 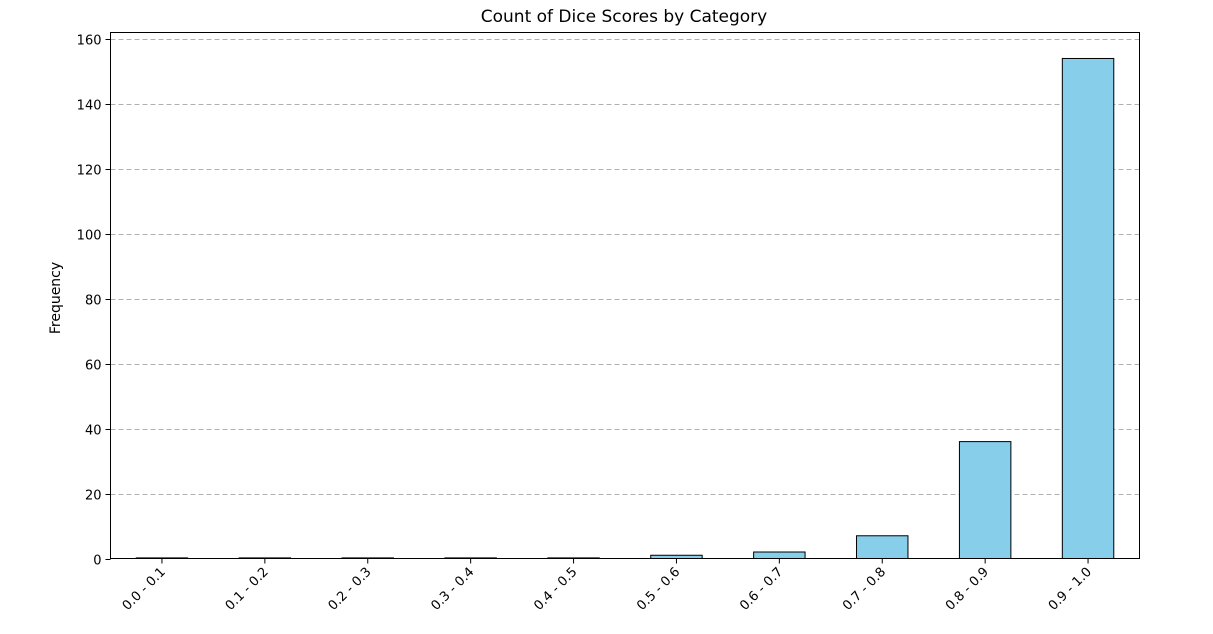 I want to click on y-tick-label: 20, so click(x=93, y=496).